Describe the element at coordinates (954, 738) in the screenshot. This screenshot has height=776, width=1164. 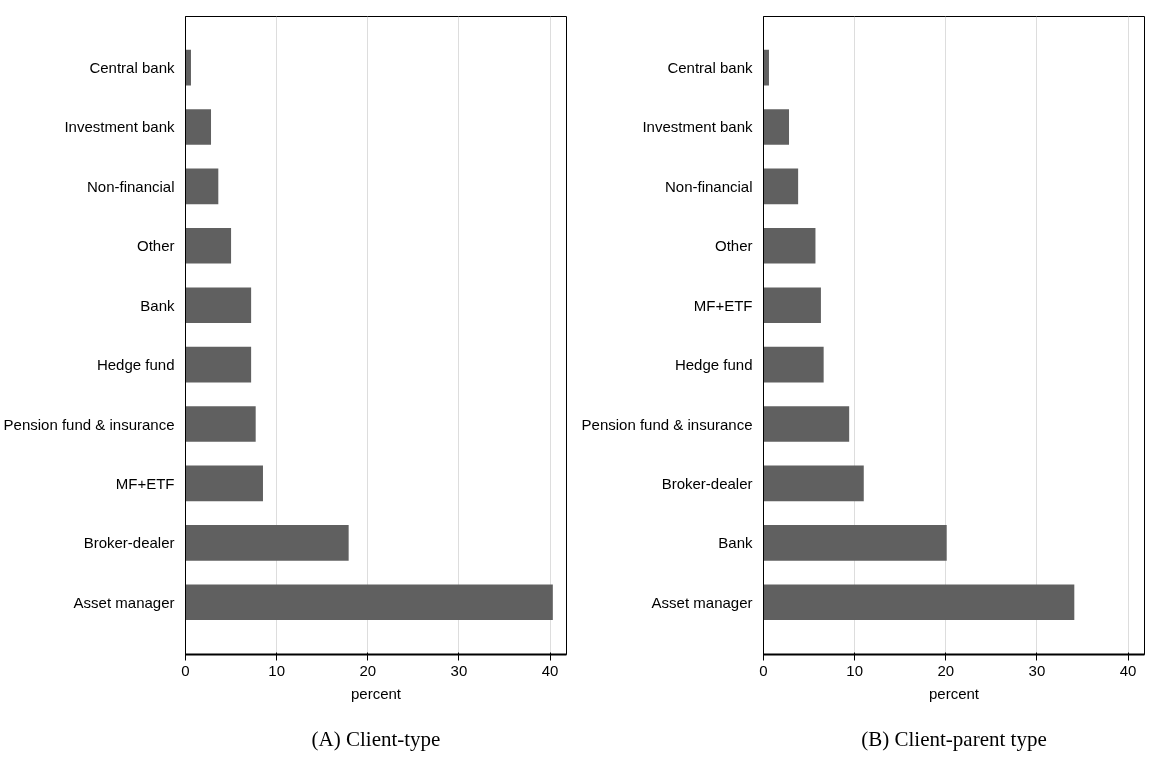
I see `text: (B) Client-parent type` at that location.